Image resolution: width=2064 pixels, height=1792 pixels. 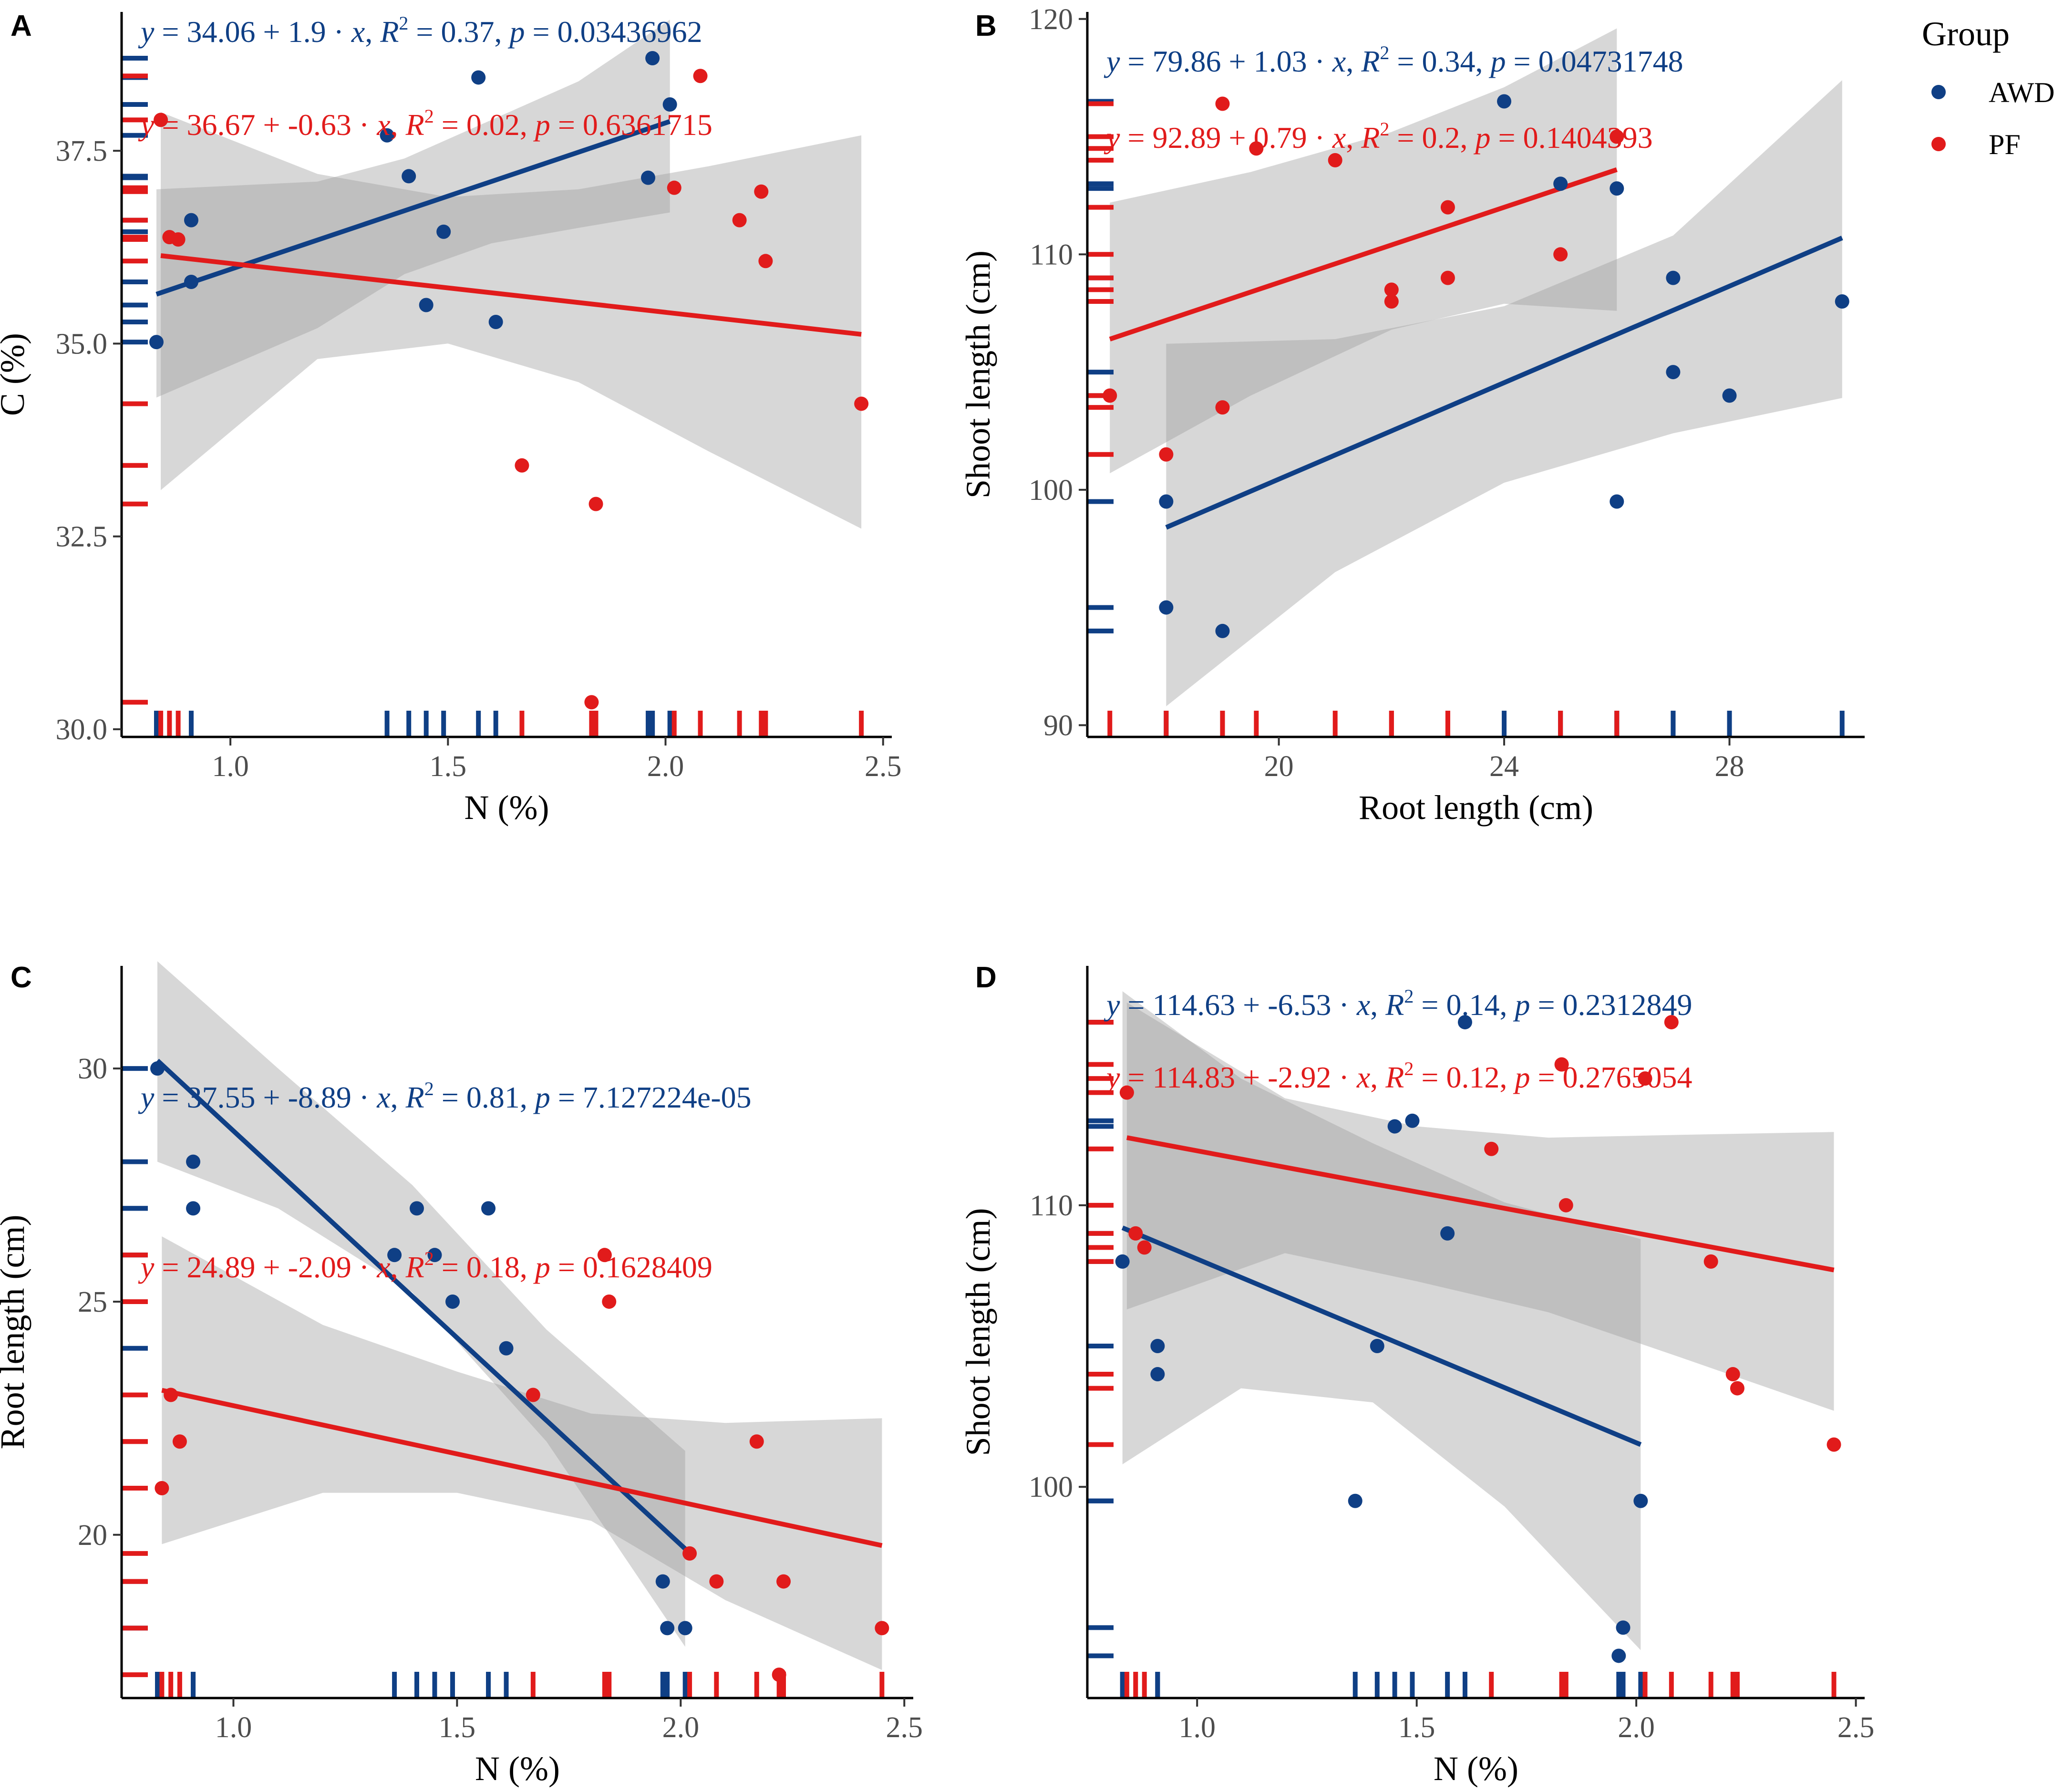 What do you see at coordinates (1051, 19) in the screenshot?
I see `y-tick-label: 120` at bounding box center [1051, 19].